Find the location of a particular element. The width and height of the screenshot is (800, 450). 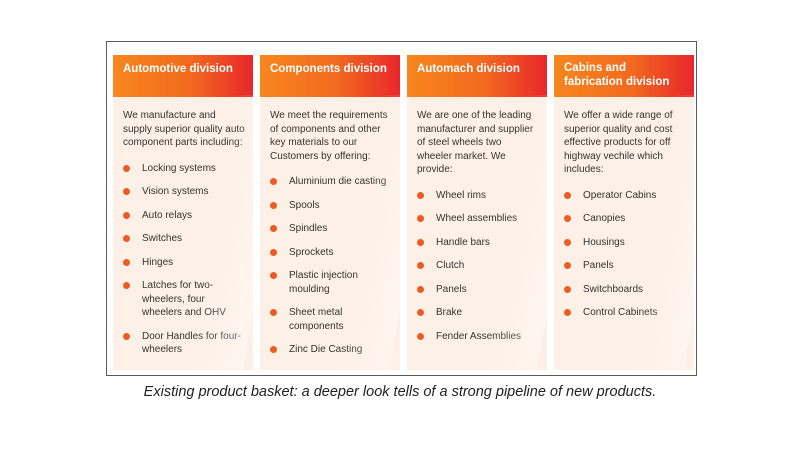

list-item: Sprockets is located at coordinates (332, 253).